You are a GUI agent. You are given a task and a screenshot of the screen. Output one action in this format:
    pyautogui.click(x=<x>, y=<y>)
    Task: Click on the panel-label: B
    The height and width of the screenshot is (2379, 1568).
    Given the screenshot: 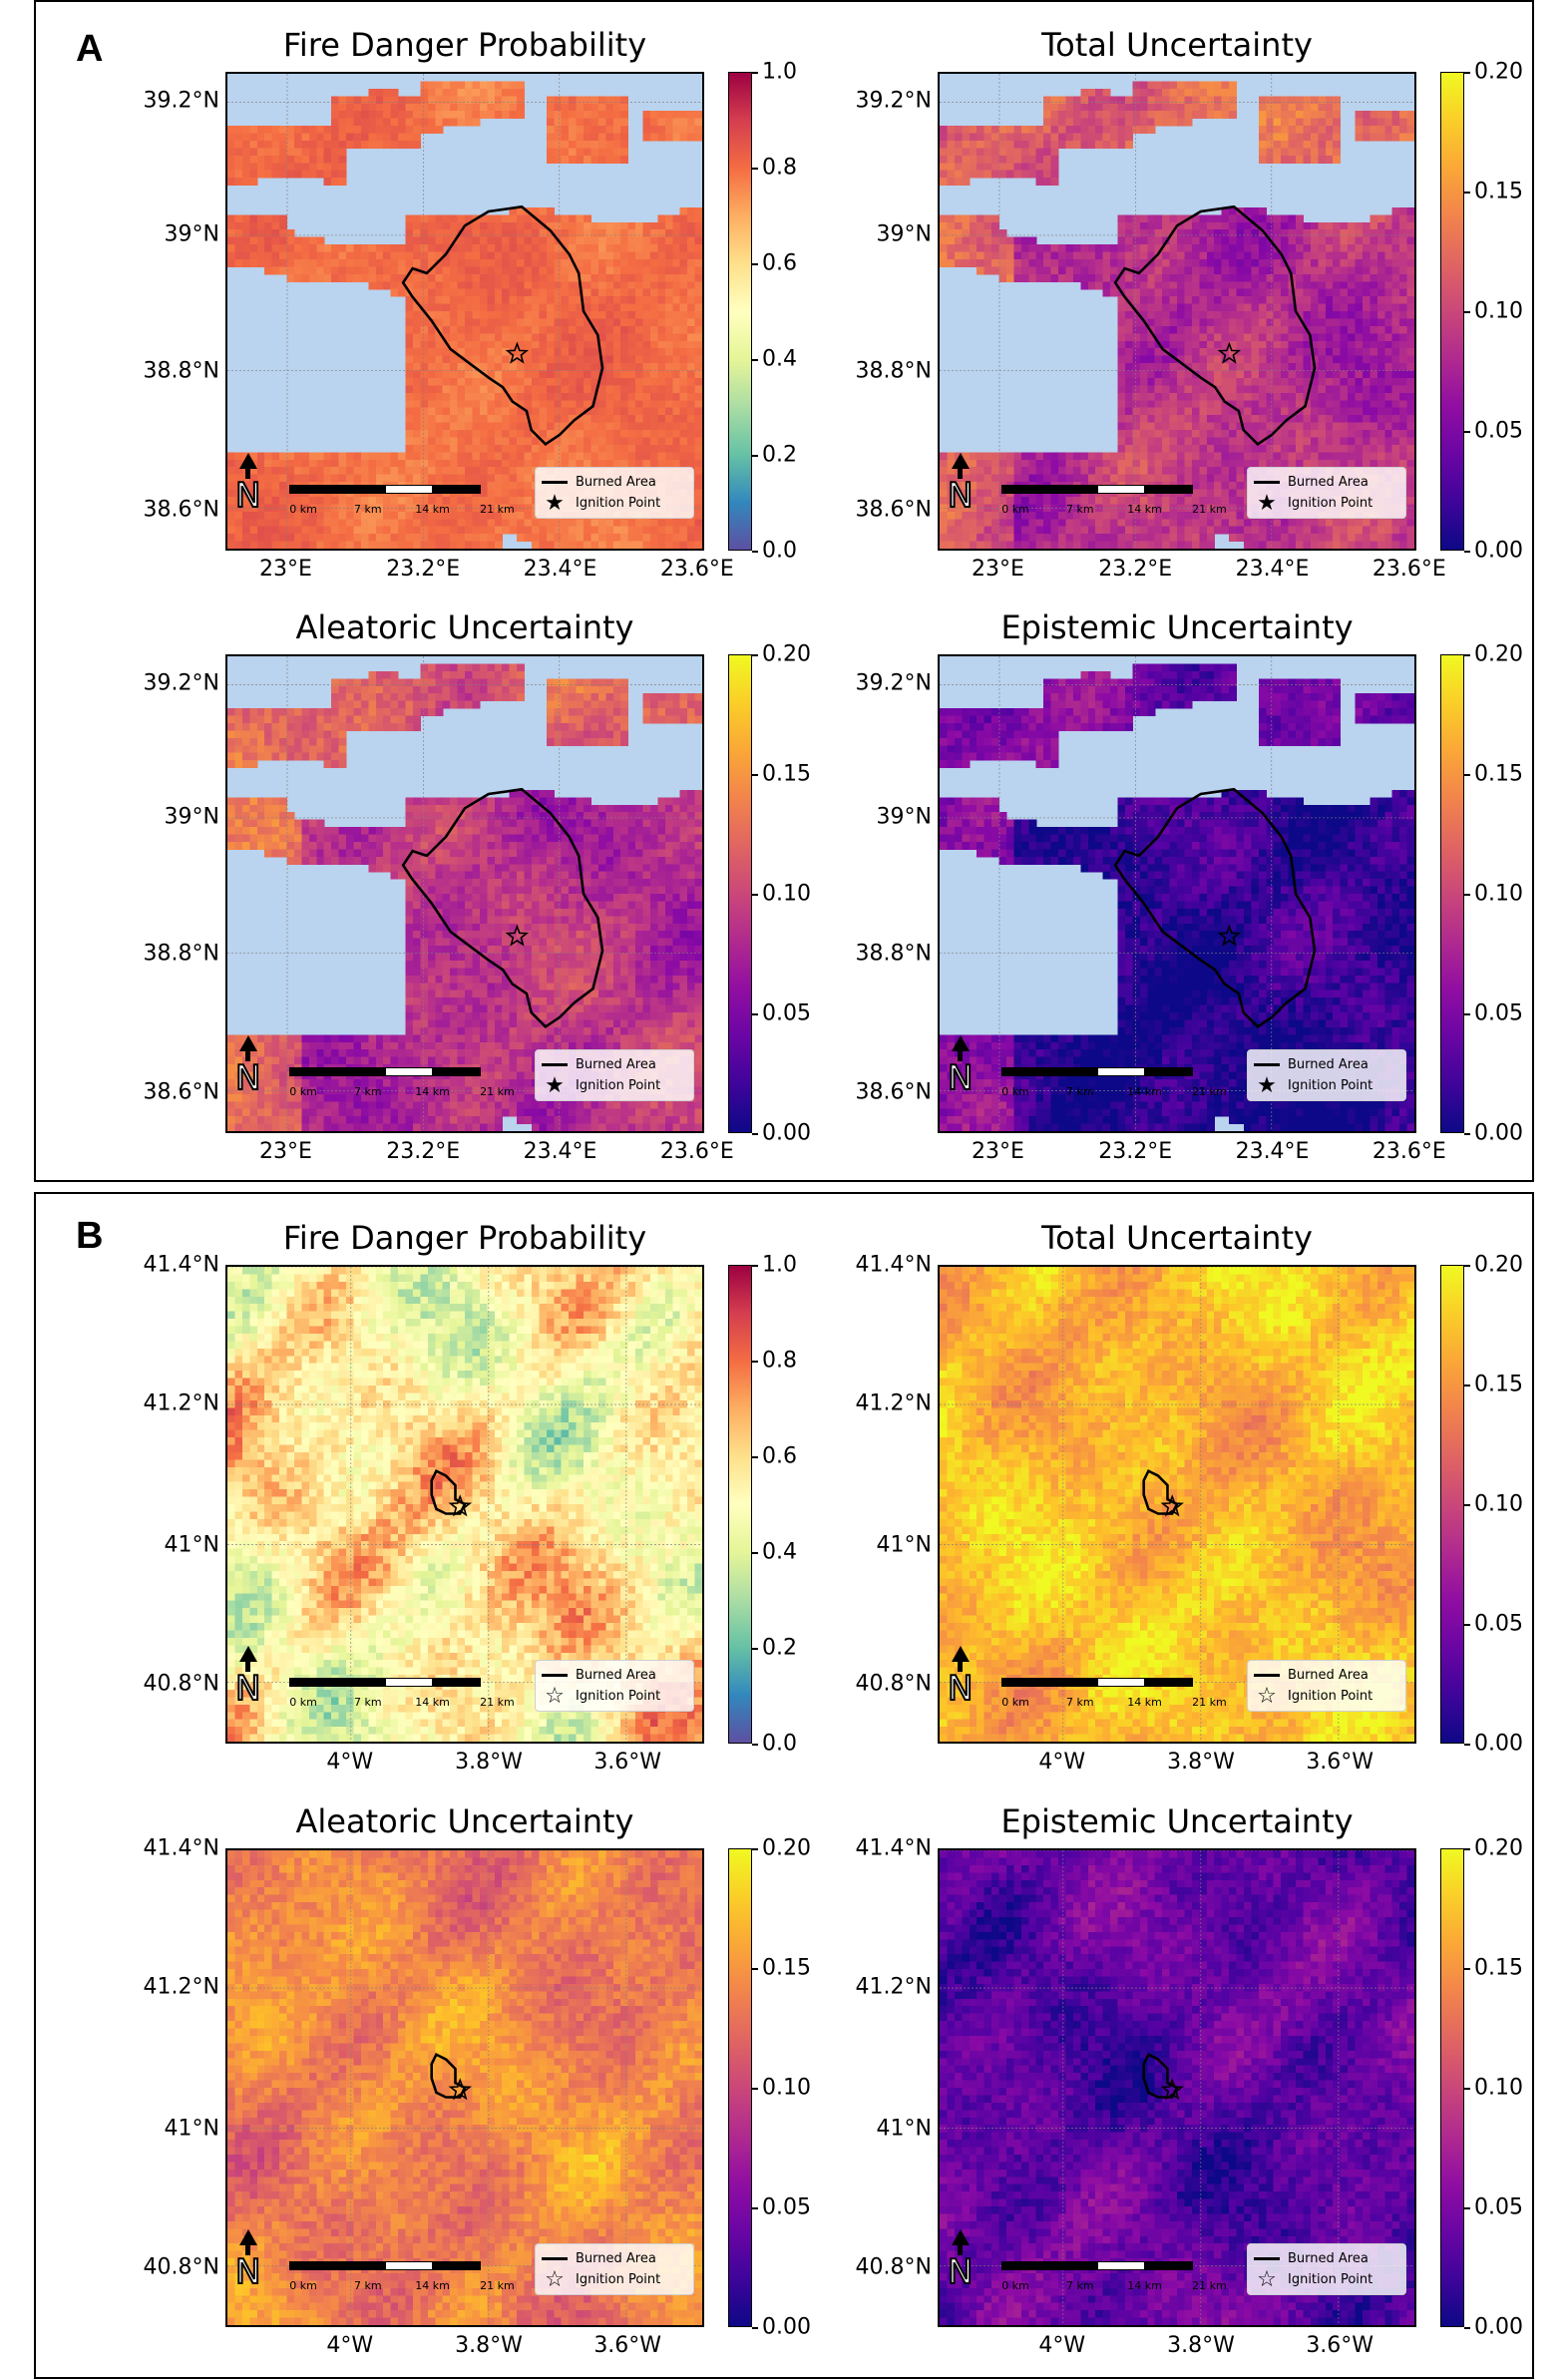 What is the action you would take?
    pyautogui.click(x=90, y=1237)
    